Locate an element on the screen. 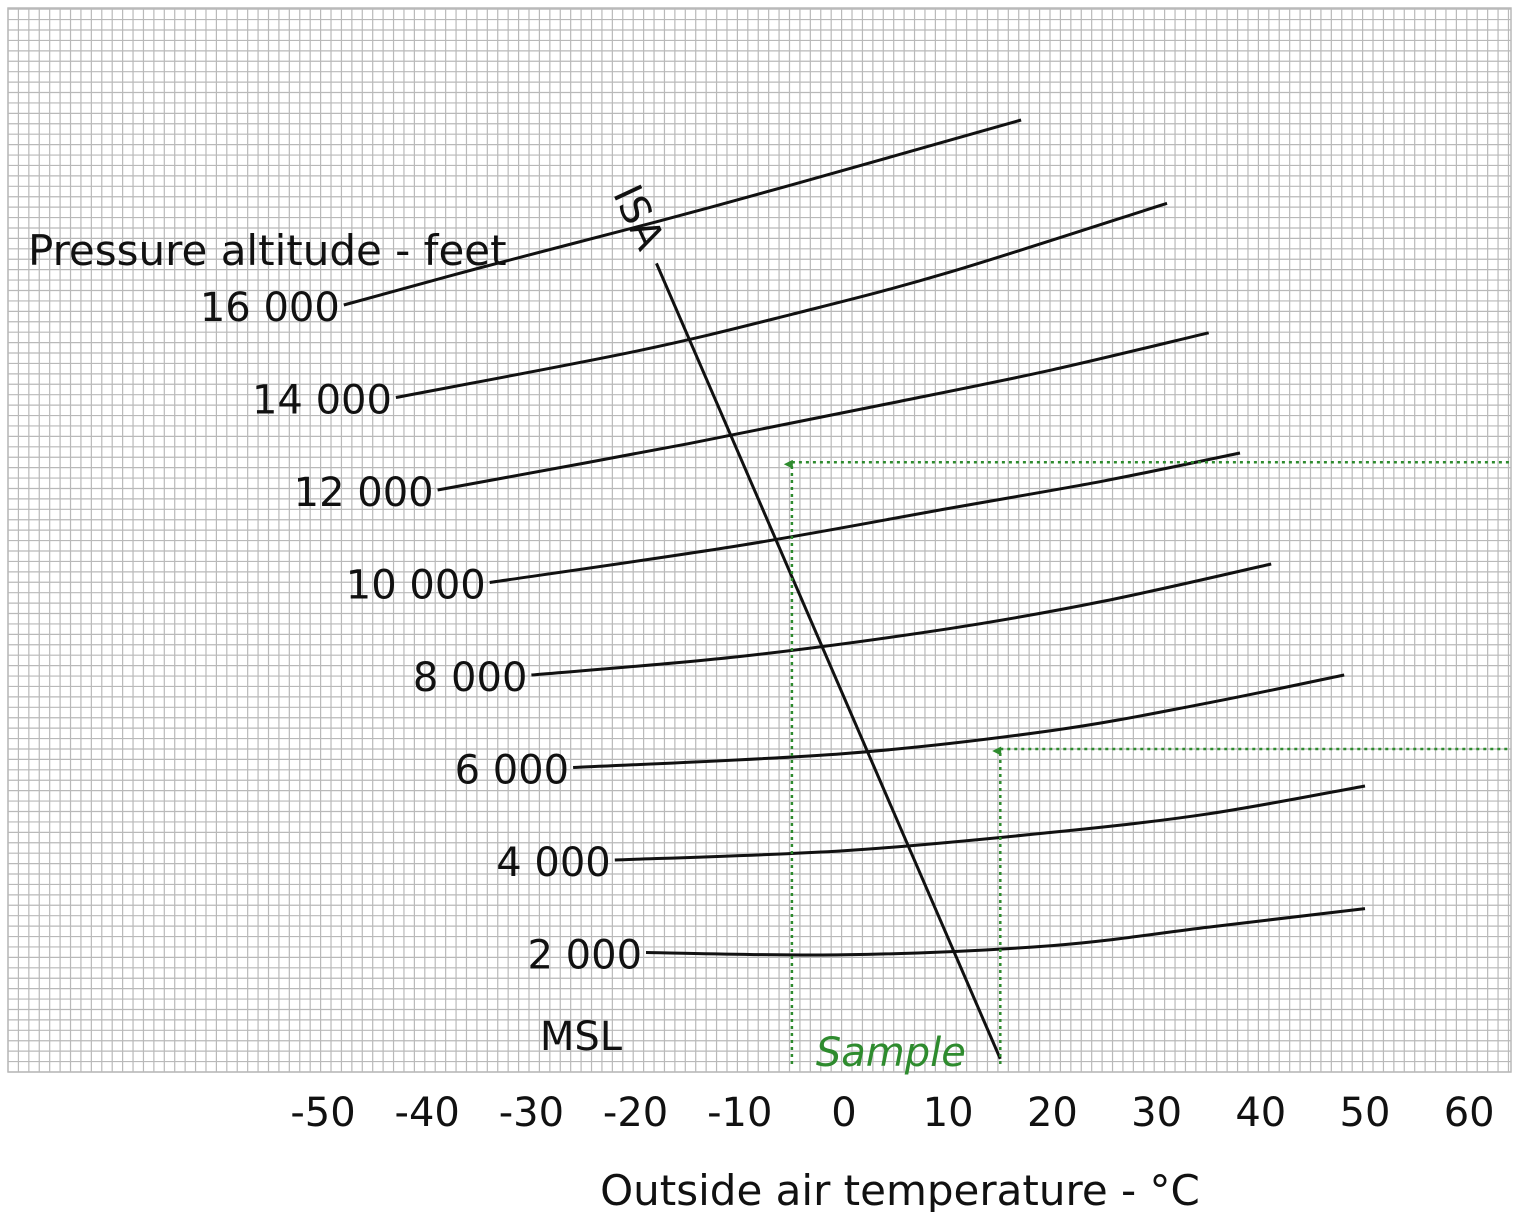 The width and height of the screenshot is (1513, 1212). altitude-label: 8 000 is located at coordinates (470, 678).